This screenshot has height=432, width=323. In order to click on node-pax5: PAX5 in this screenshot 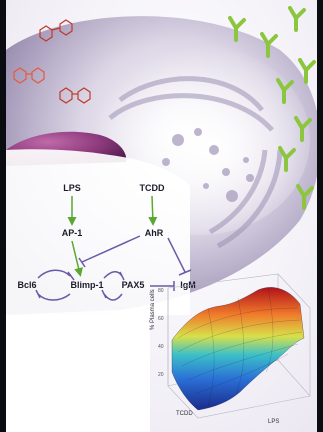, I will do `click(133, 285)`.